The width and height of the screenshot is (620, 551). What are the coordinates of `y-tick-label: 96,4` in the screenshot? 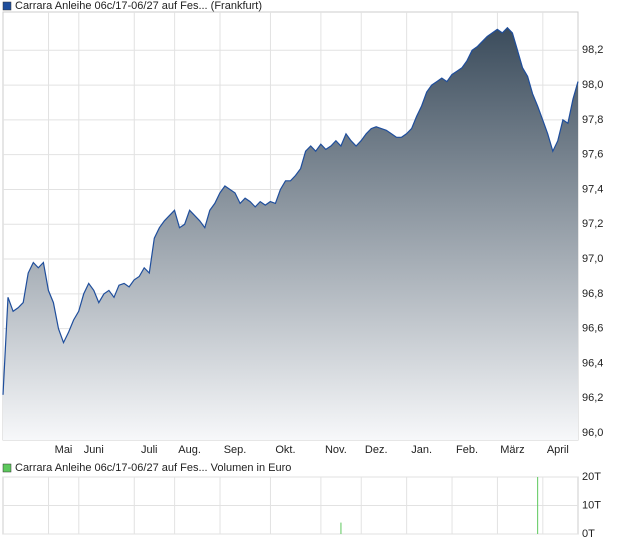 It's located at (592, 363).